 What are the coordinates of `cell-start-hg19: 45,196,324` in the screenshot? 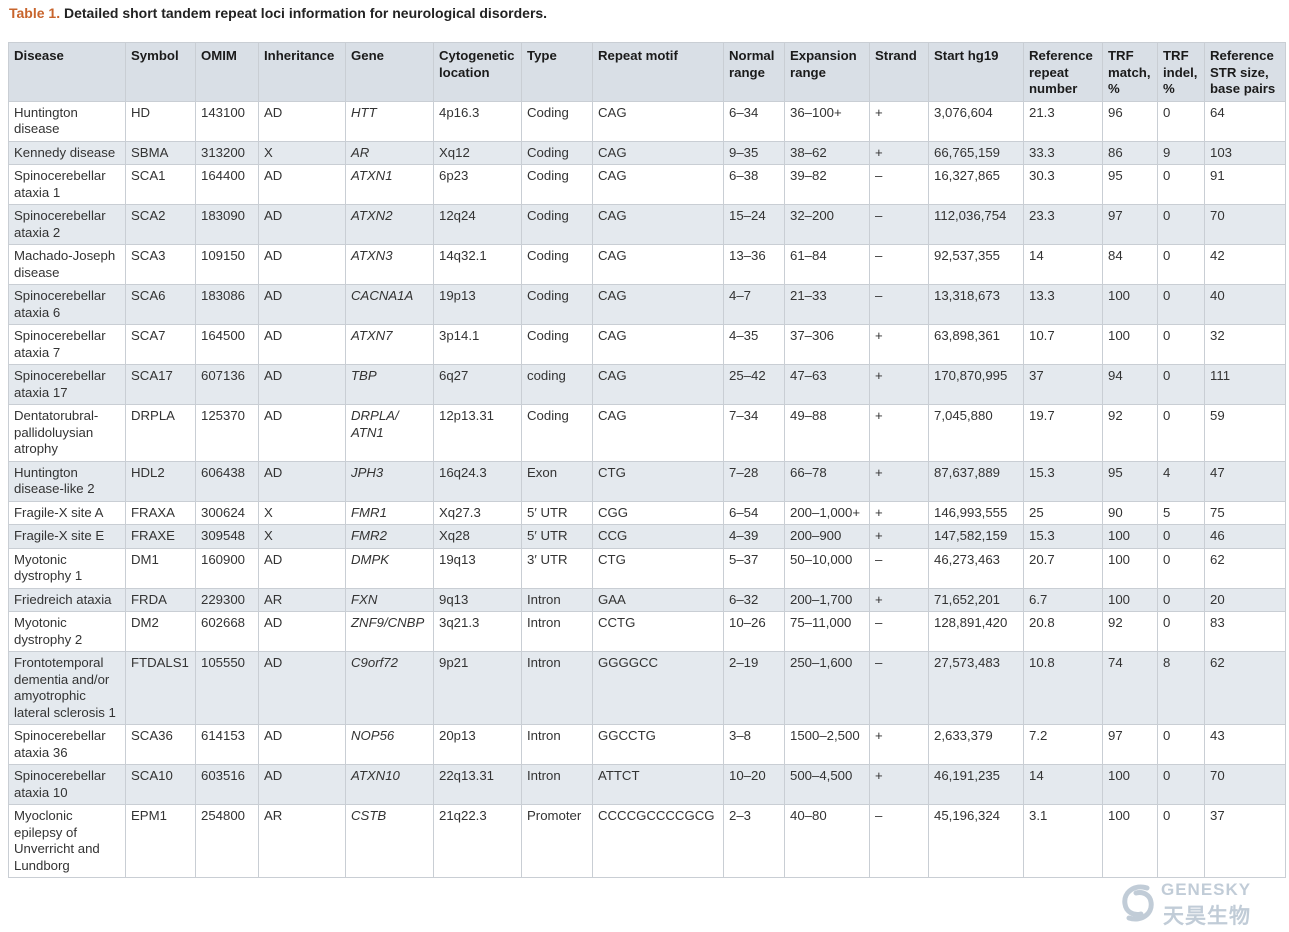 It's located at (976, 841).